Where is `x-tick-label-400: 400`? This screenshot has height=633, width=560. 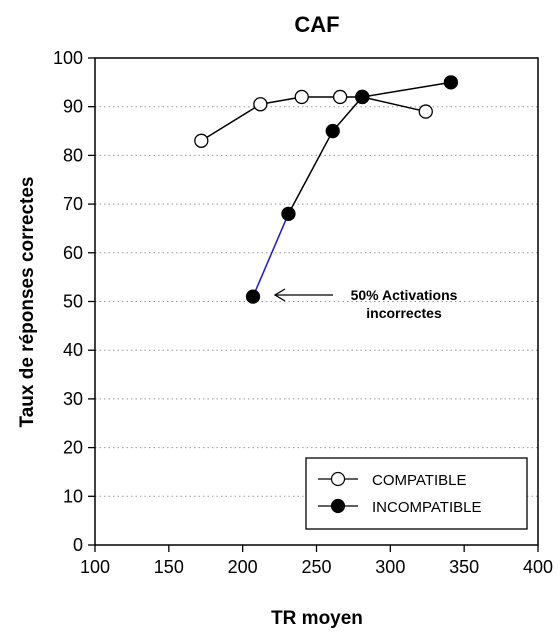
x-tick-label-400: 400 is located at coordinates (538, 567).